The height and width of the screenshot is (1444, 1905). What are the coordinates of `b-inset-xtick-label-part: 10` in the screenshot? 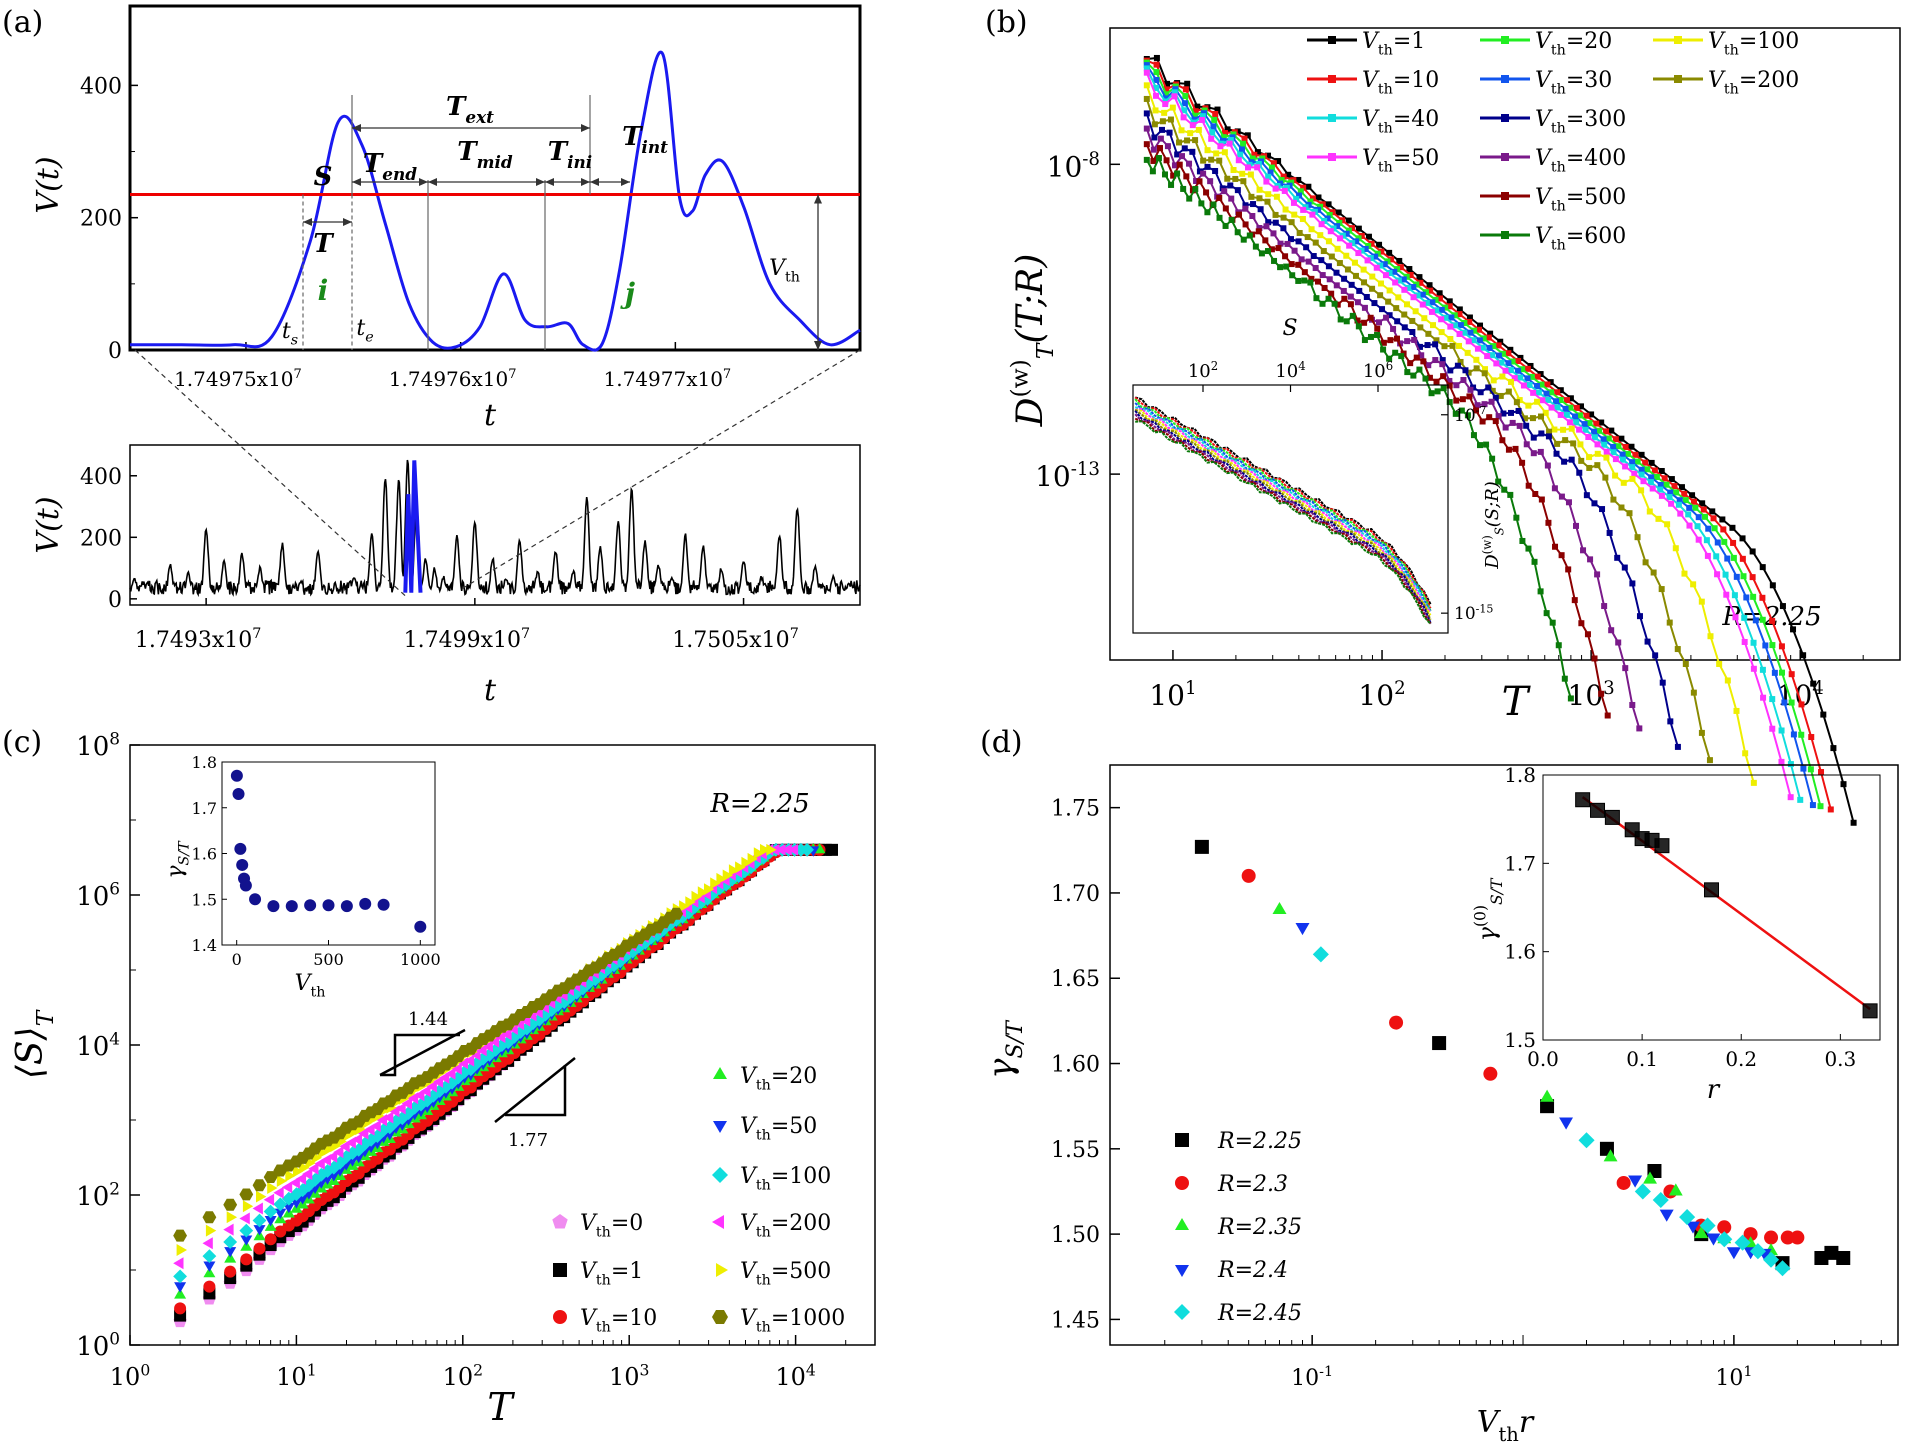 It's located at (1199, 371).